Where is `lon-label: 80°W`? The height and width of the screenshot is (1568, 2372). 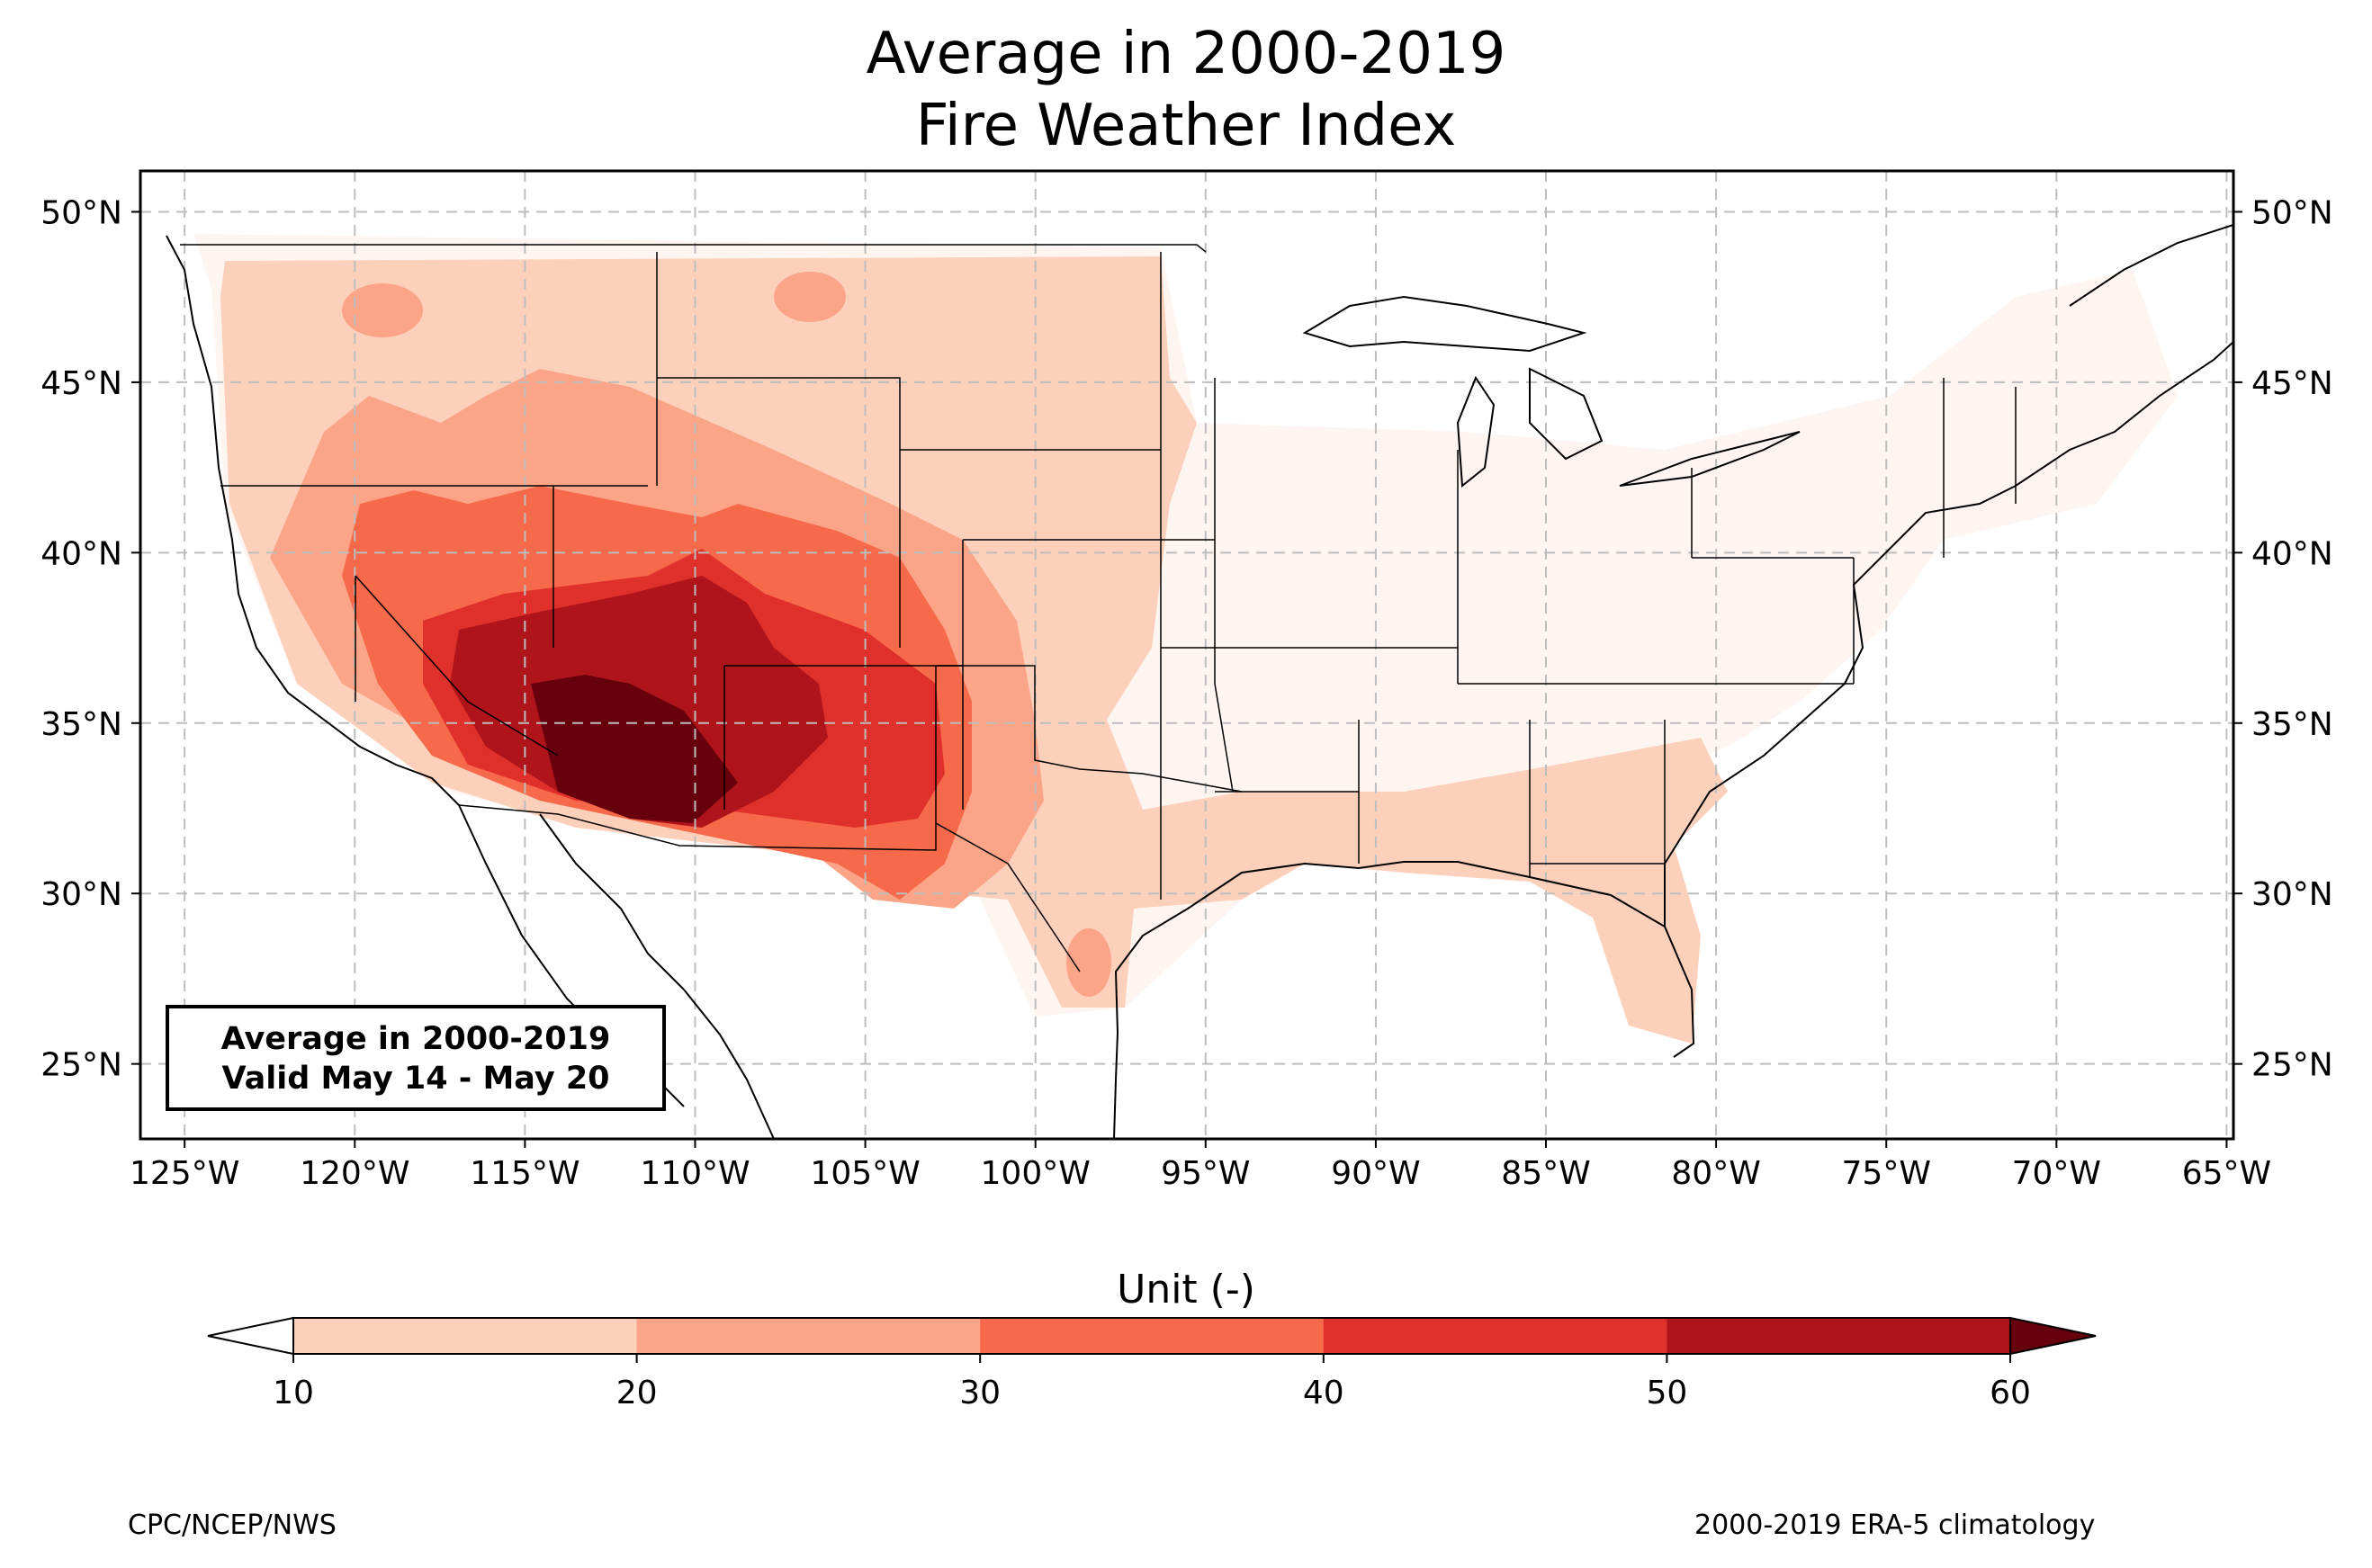 lon-label: 80°W is located at coordinates (1716, 1173).